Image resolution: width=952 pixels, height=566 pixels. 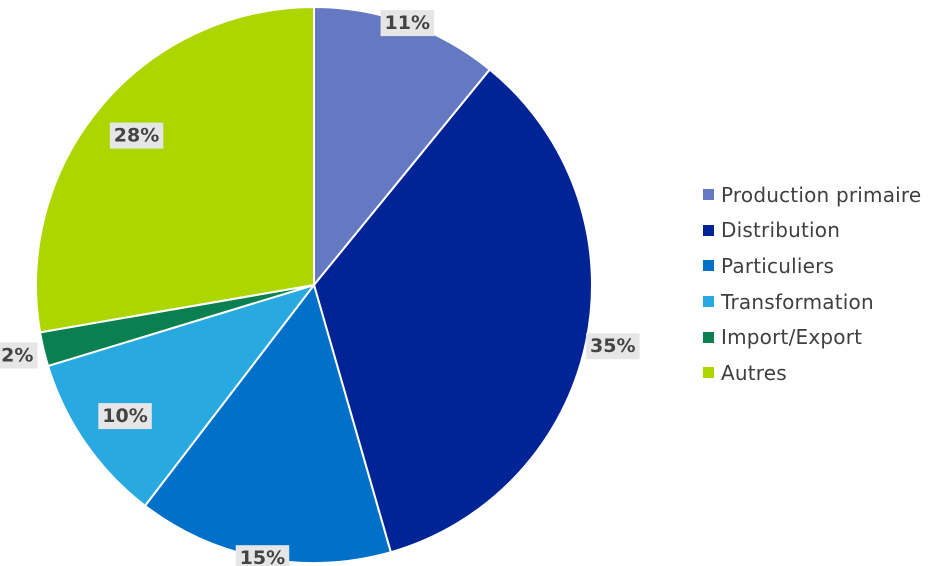 I want to click on legend-label: Transformation, so click(x=797, y=301).